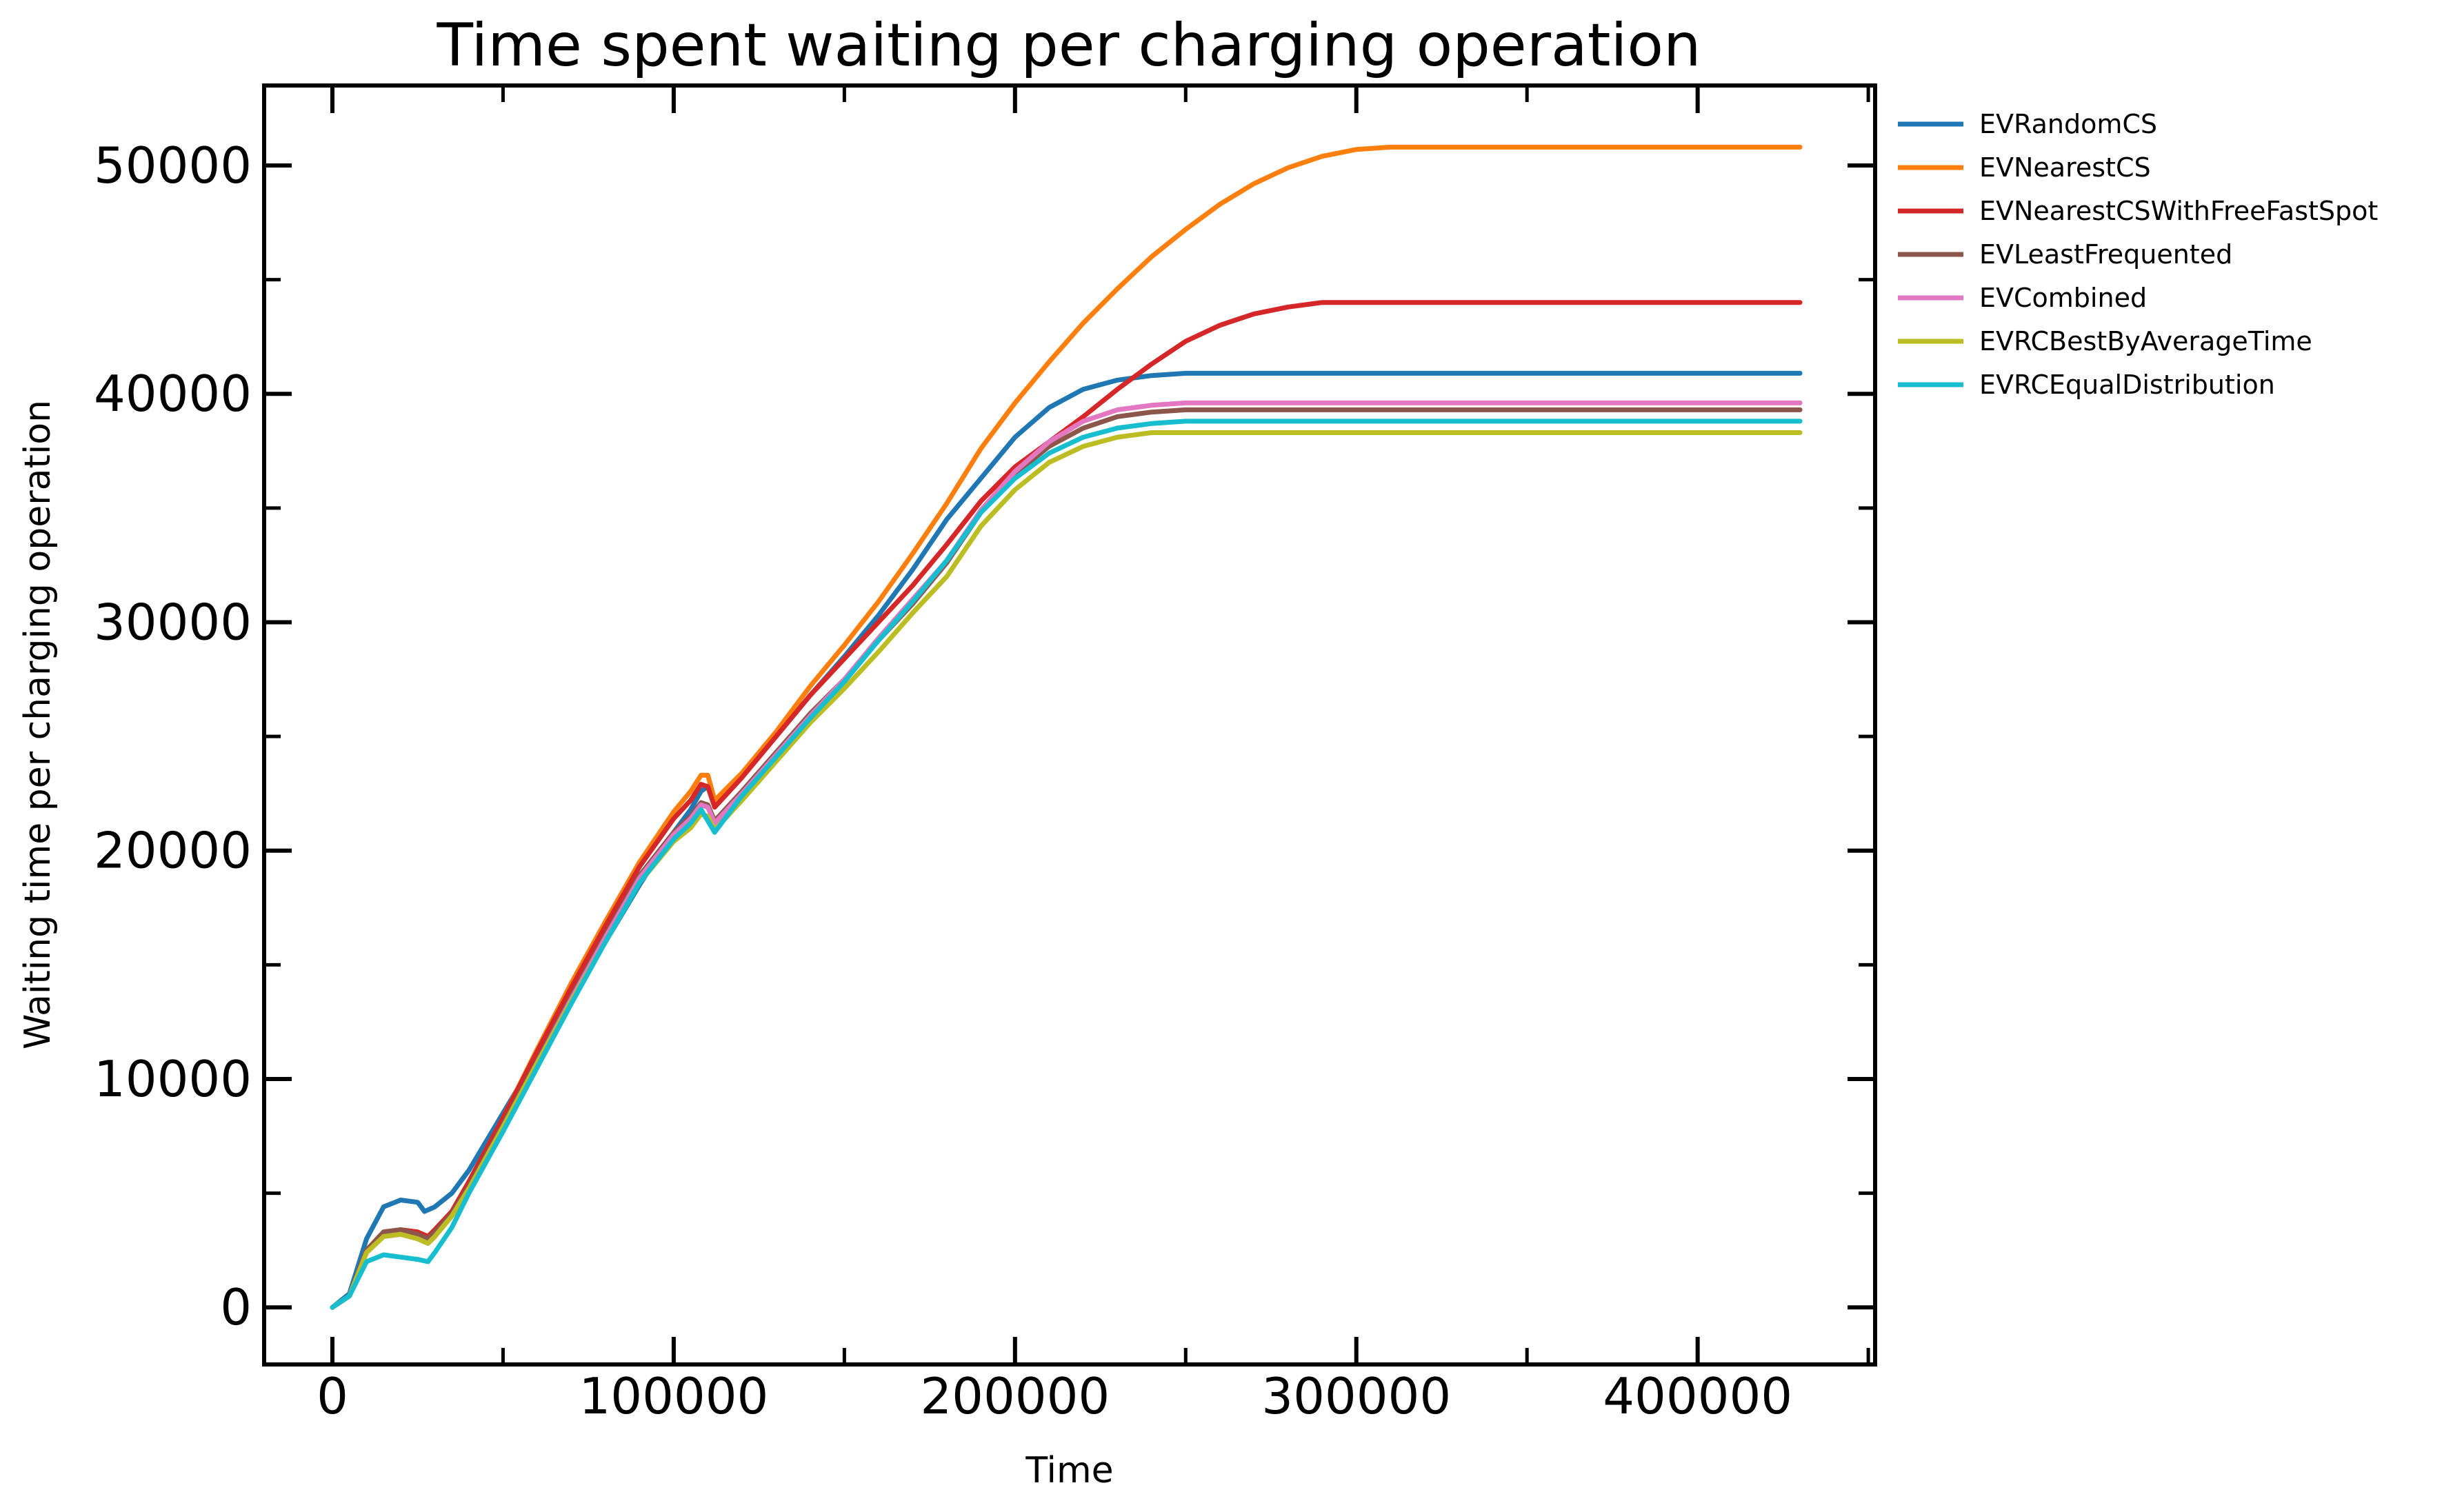  What do you see at coordinates (173, 165) in the screenshot?
I see `y-tick-label: 50000` at bounding box center [173, 165].